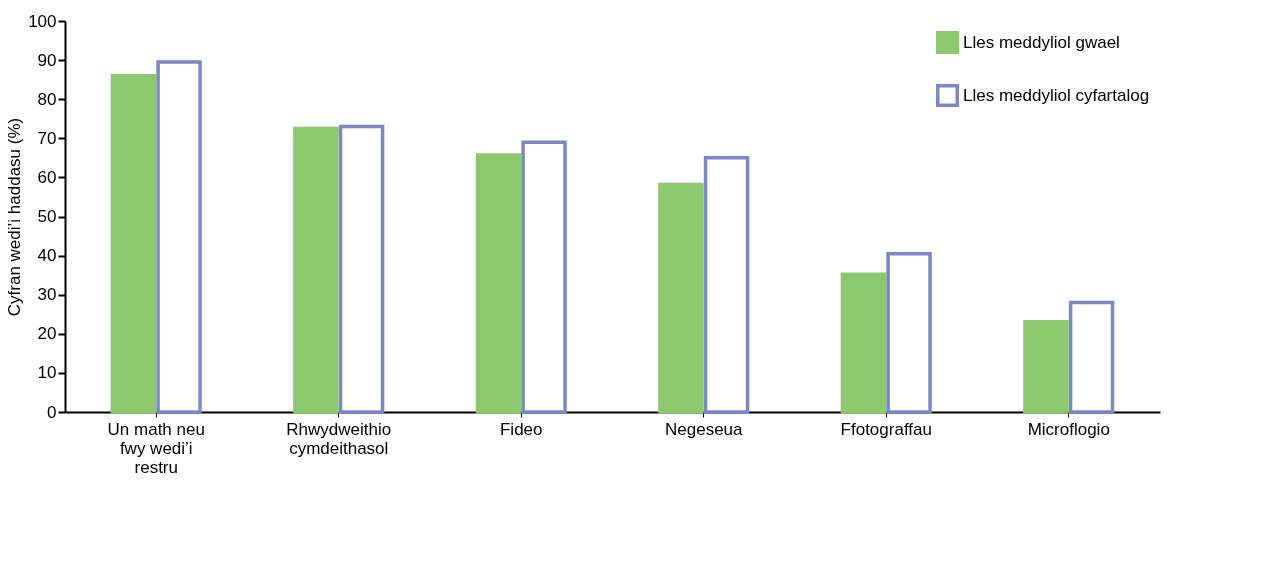  I want to click on x-tick-label: Rhwydweithio cymdeithasol, so click(339, 438).